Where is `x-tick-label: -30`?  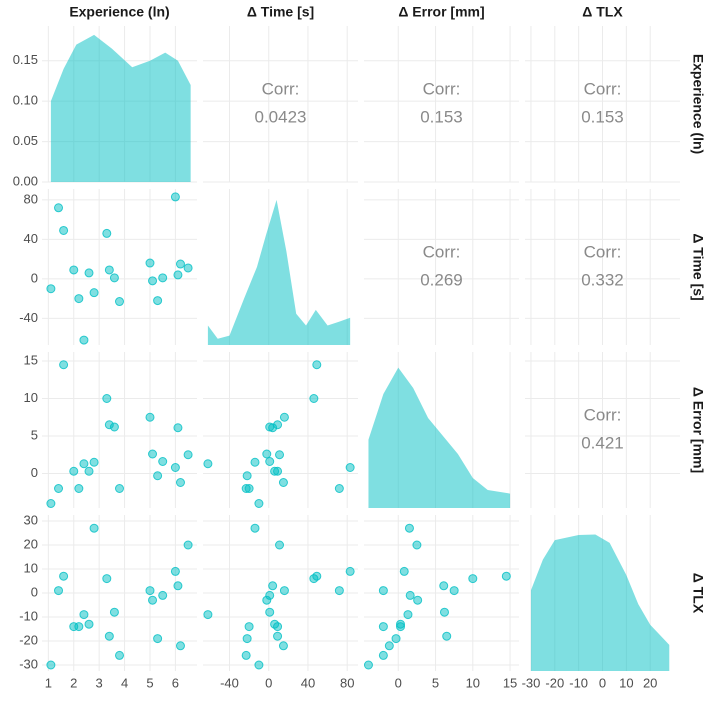
x-tick-label: -30 is located at coordinates (531, 682).